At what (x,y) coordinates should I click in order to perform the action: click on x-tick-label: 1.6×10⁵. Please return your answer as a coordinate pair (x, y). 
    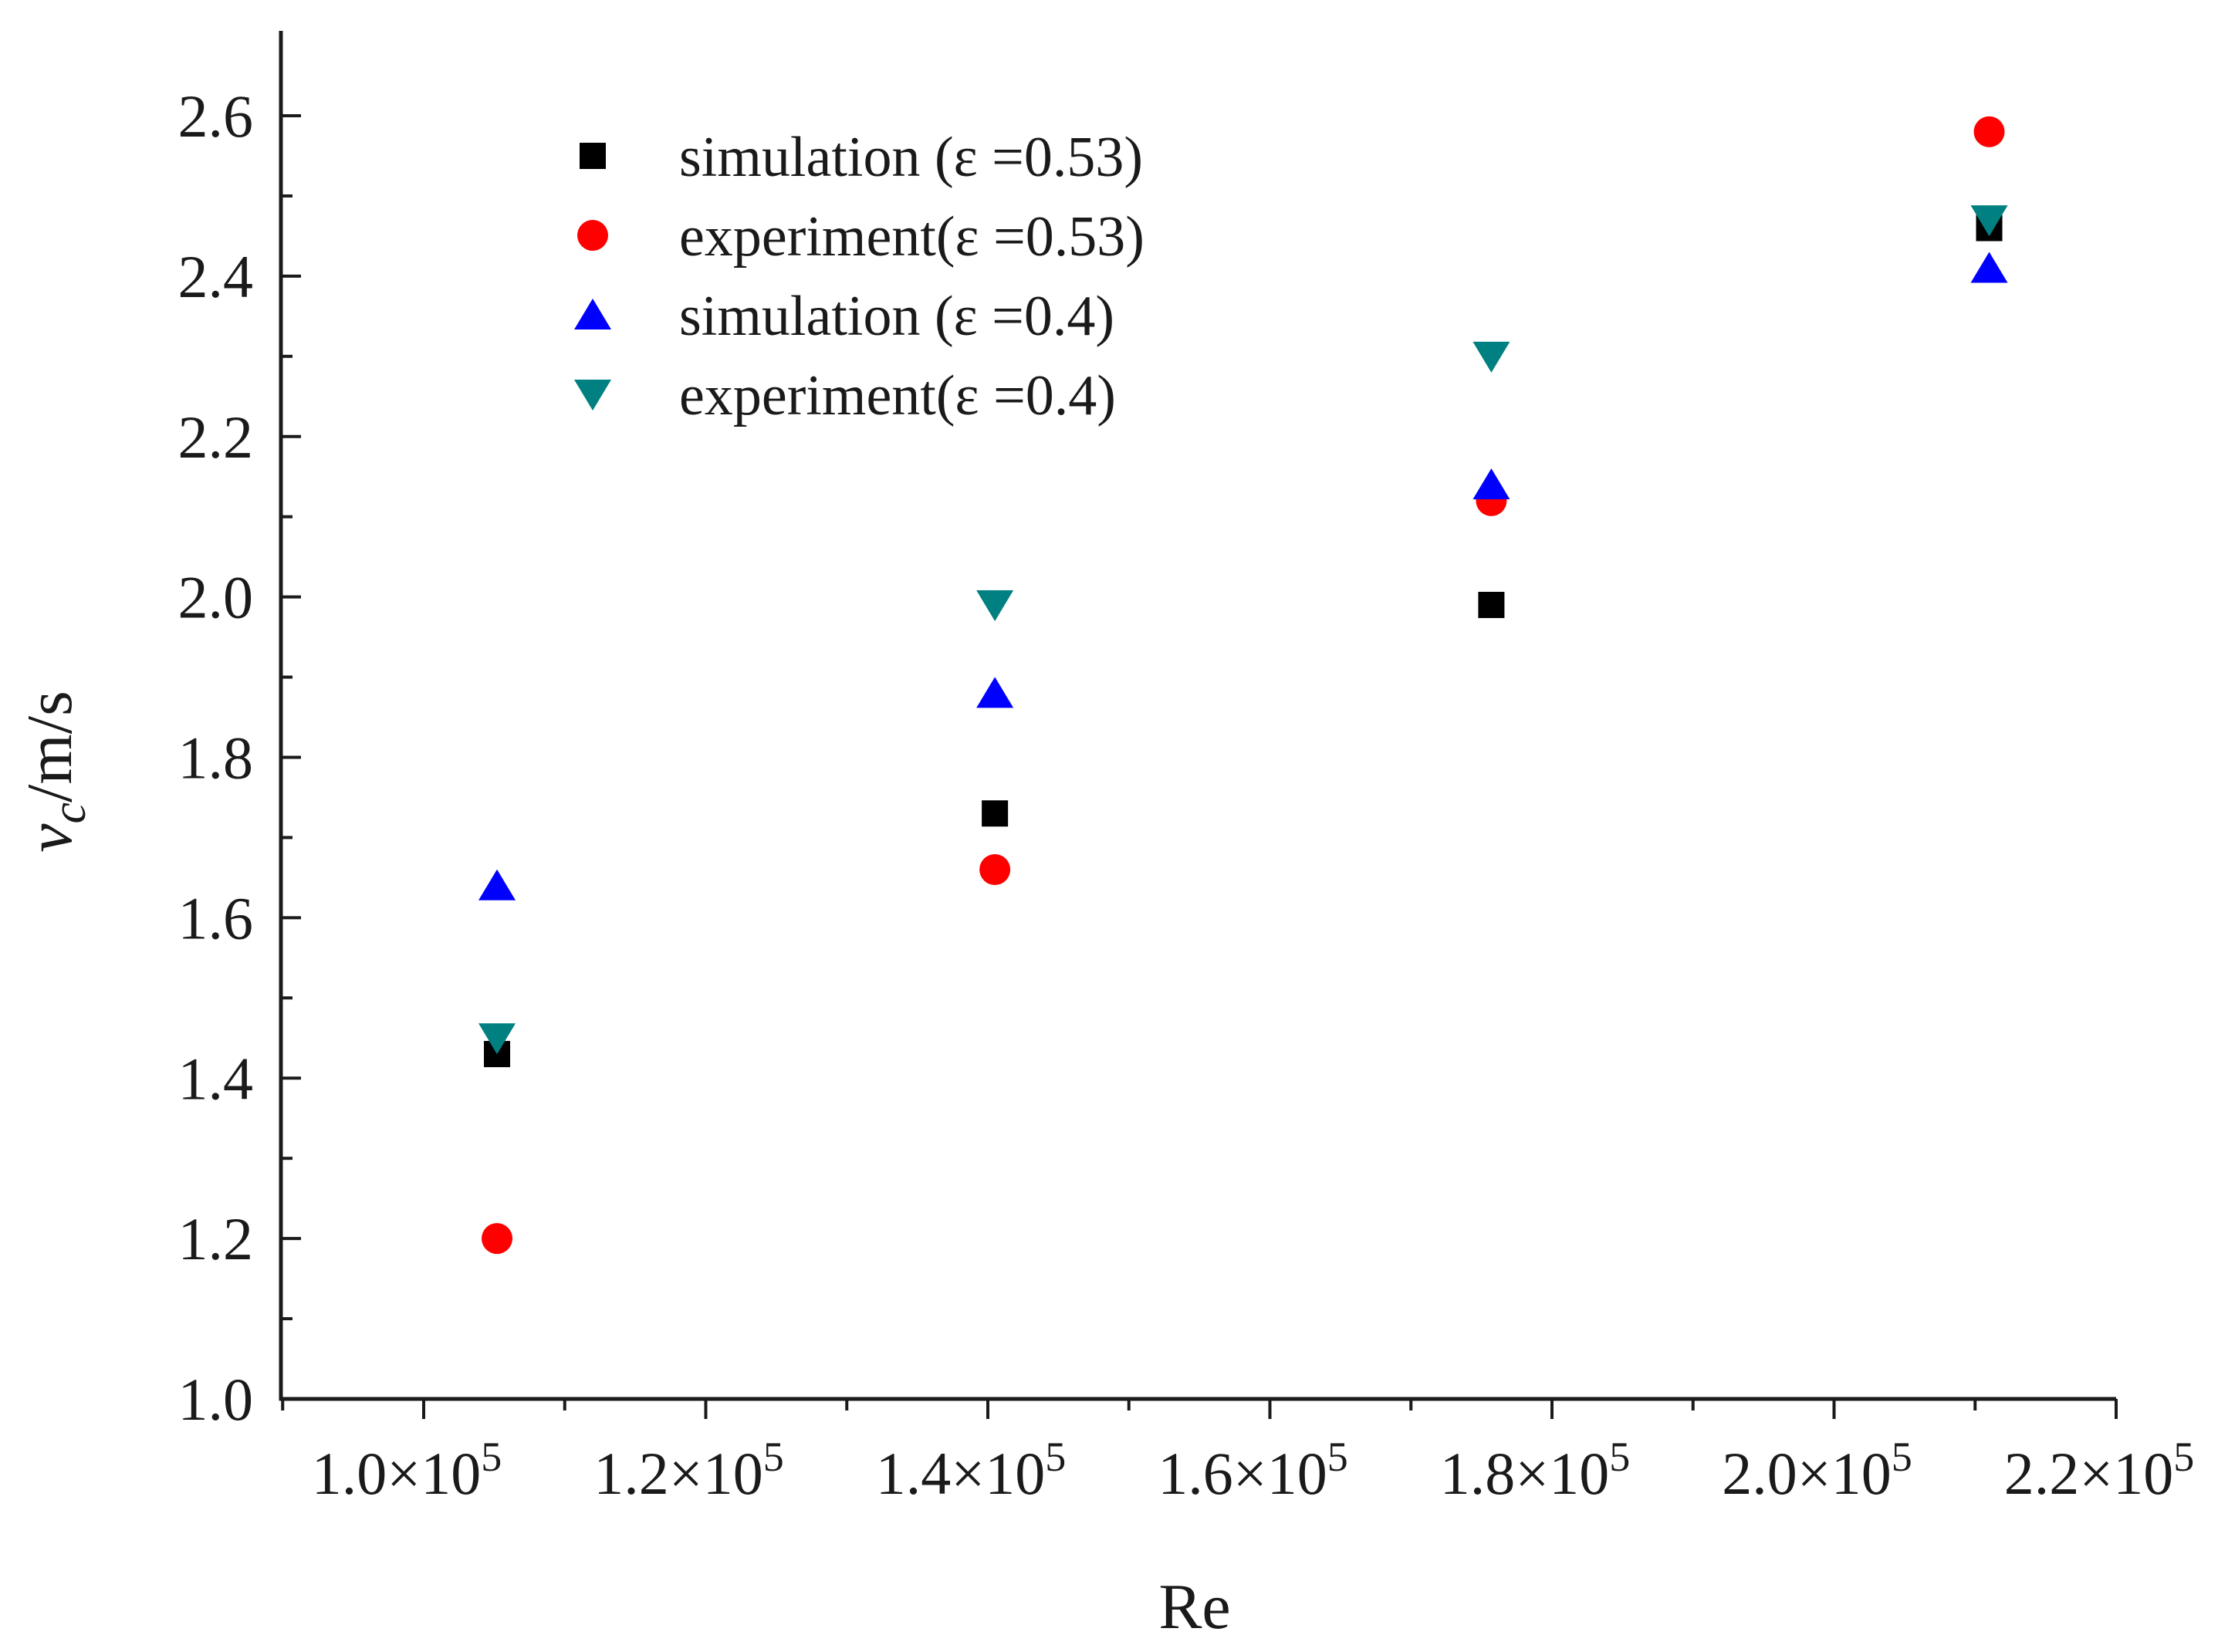
    Looking at the image, I should click on (1253, 1470).